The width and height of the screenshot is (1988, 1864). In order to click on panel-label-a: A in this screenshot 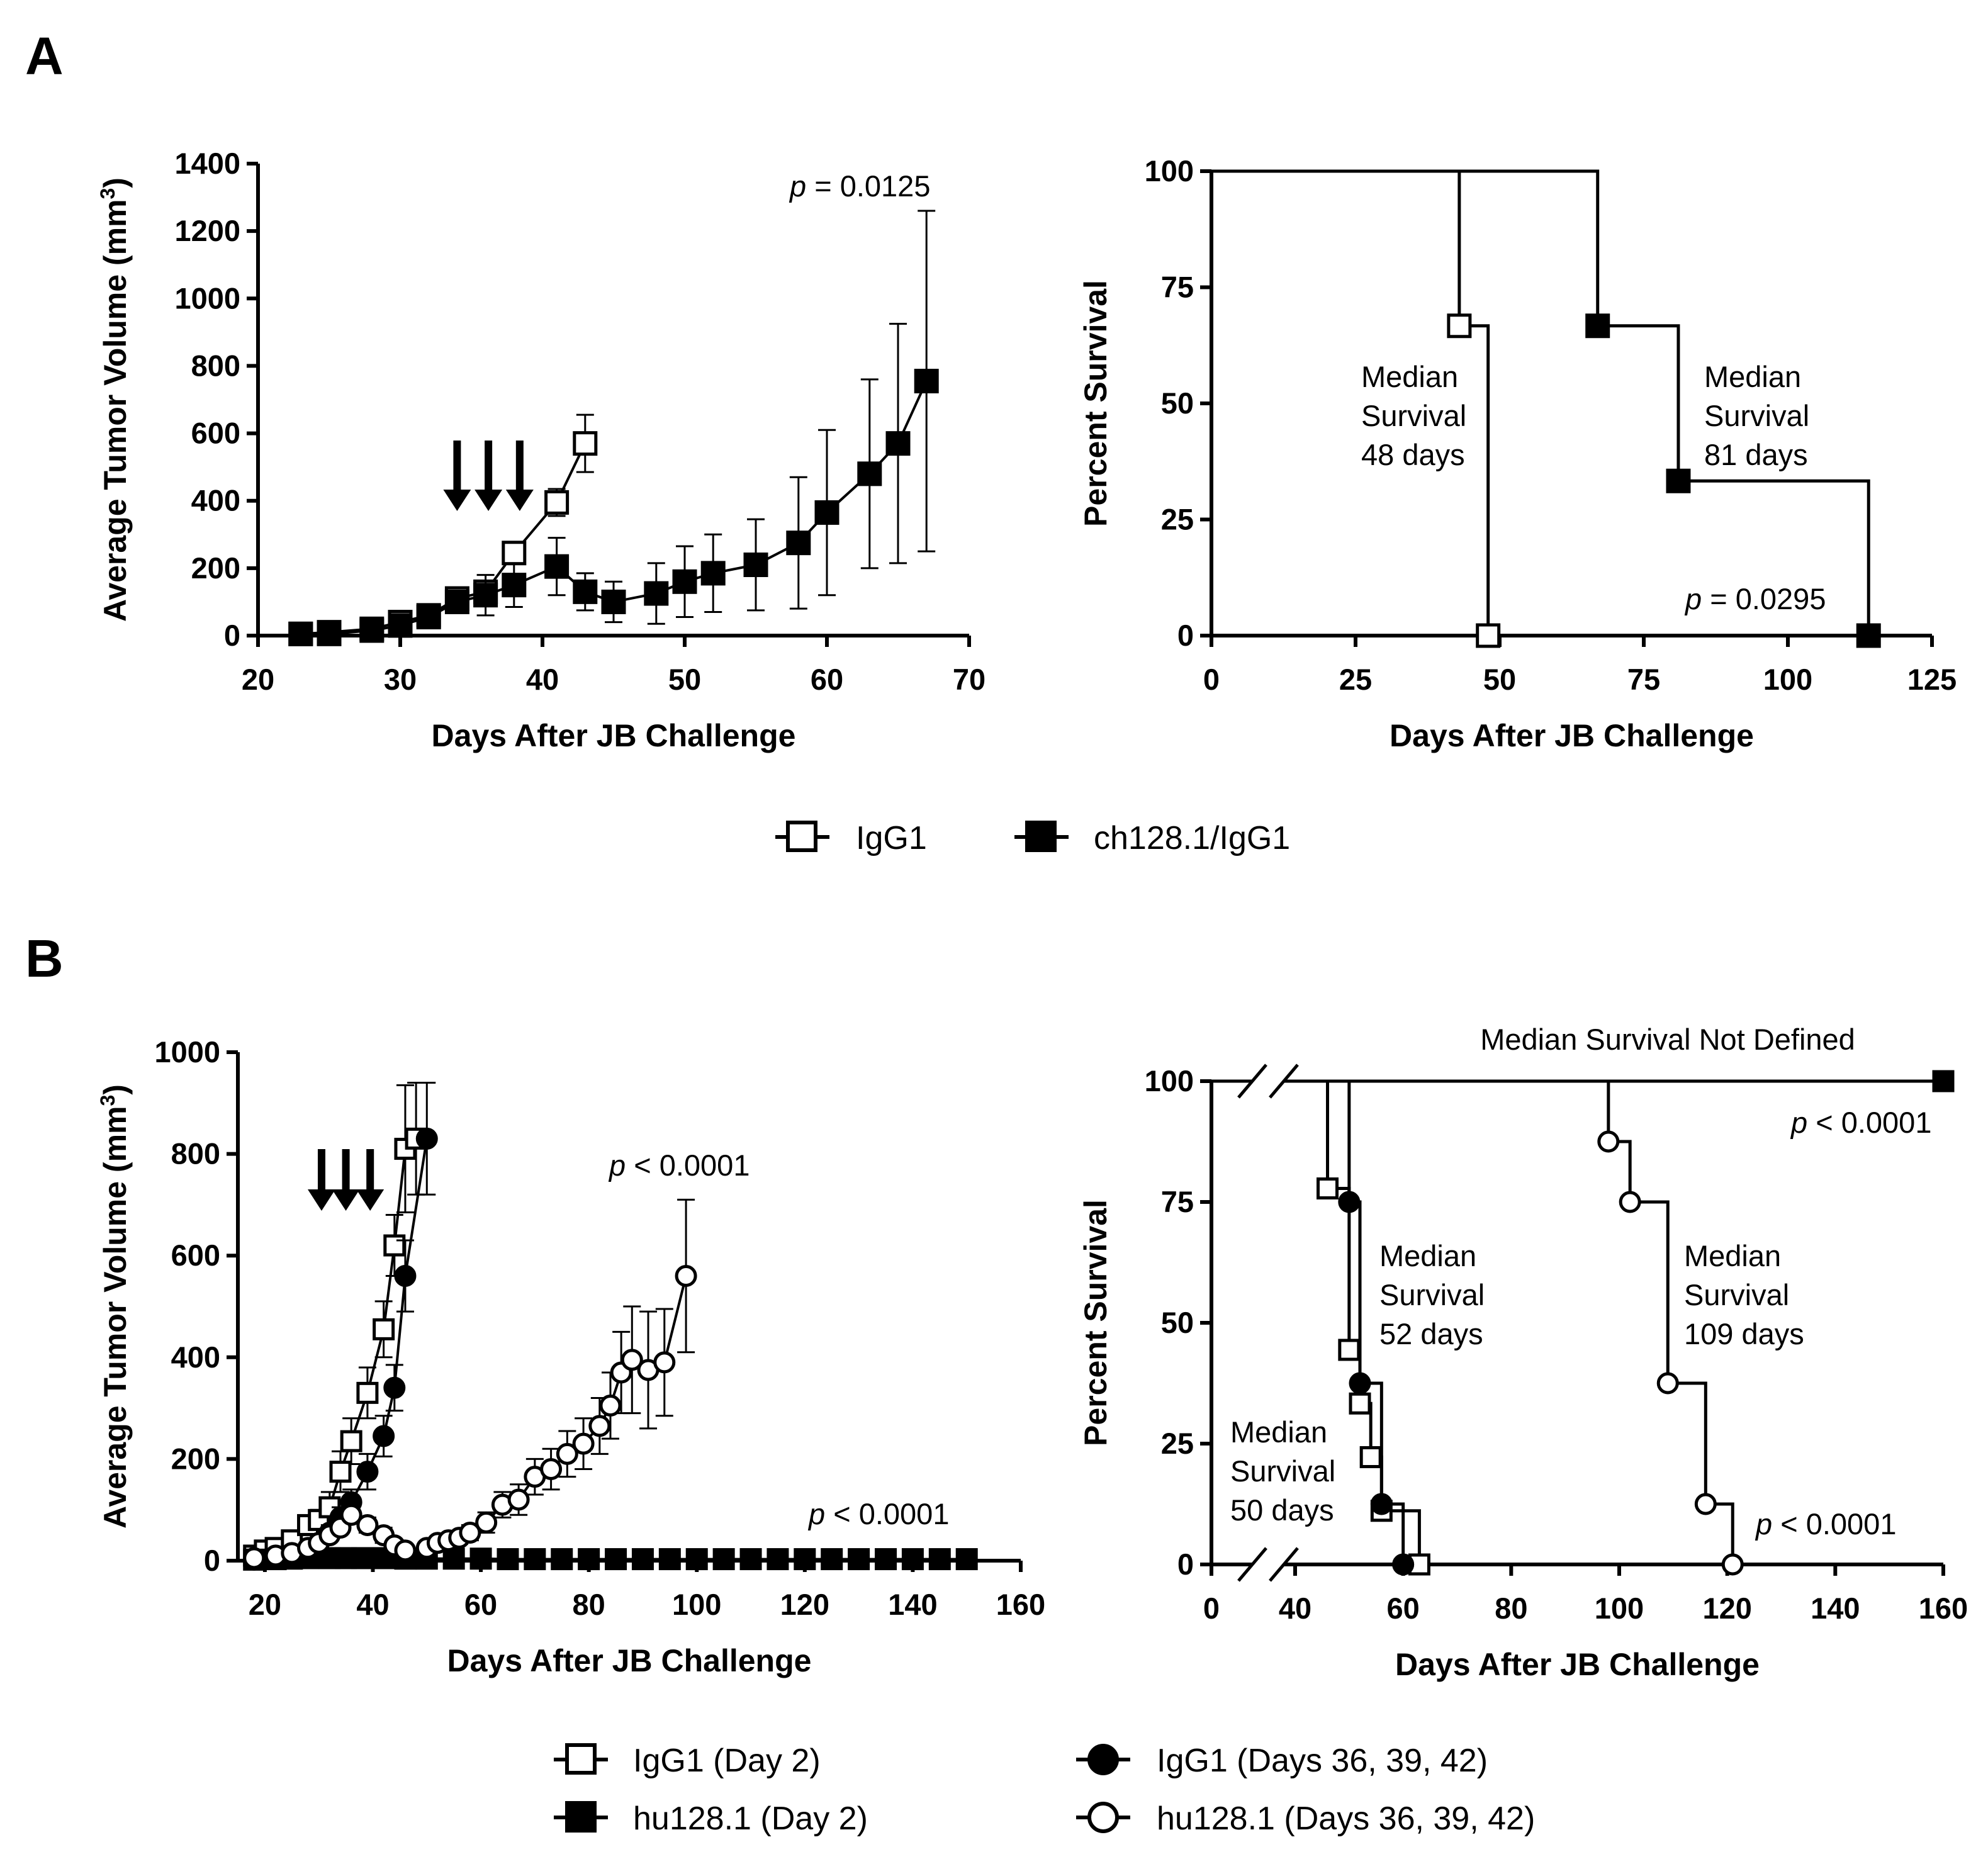, I will do `click(45, 56)`.